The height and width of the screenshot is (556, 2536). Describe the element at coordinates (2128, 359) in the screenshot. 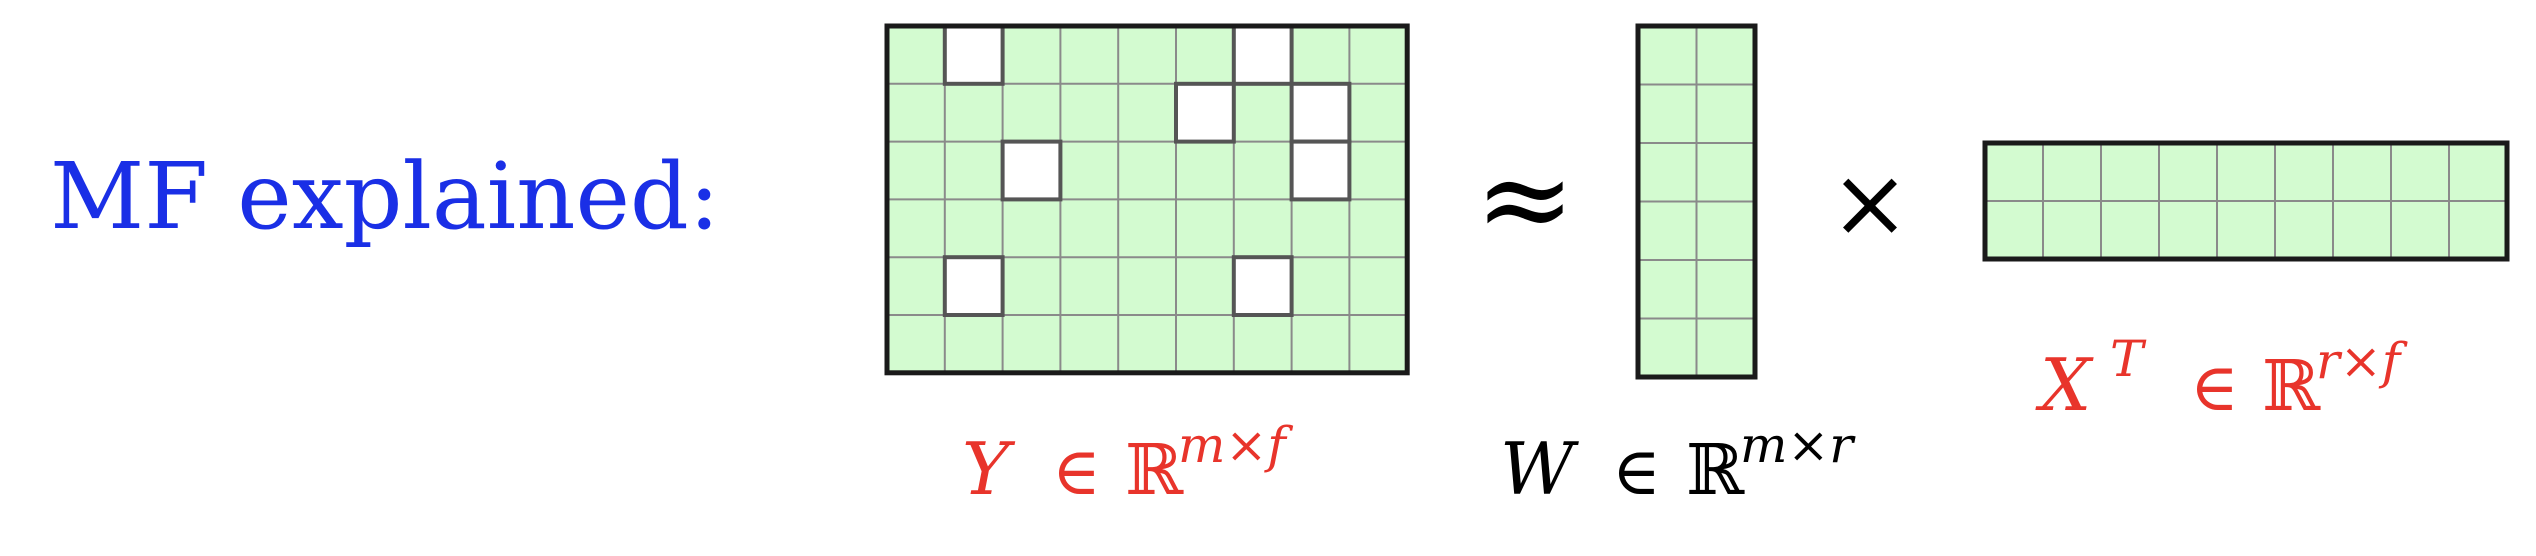

I see `label-x-sup: T` at that location.